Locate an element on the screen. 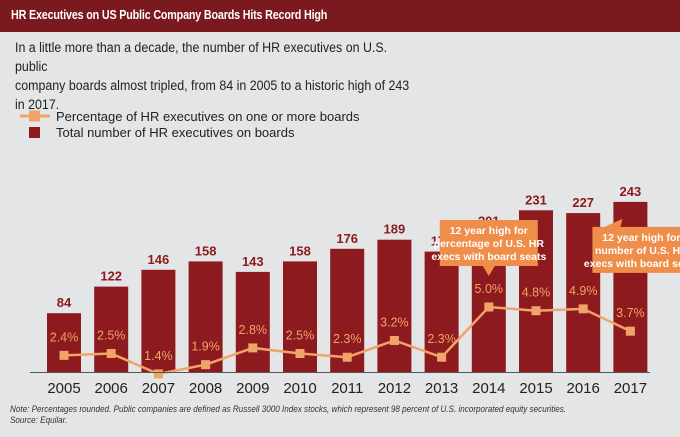 The image size is (680, 437). x-tick-label-2016: 2016 is located at coordinates (583, 388).